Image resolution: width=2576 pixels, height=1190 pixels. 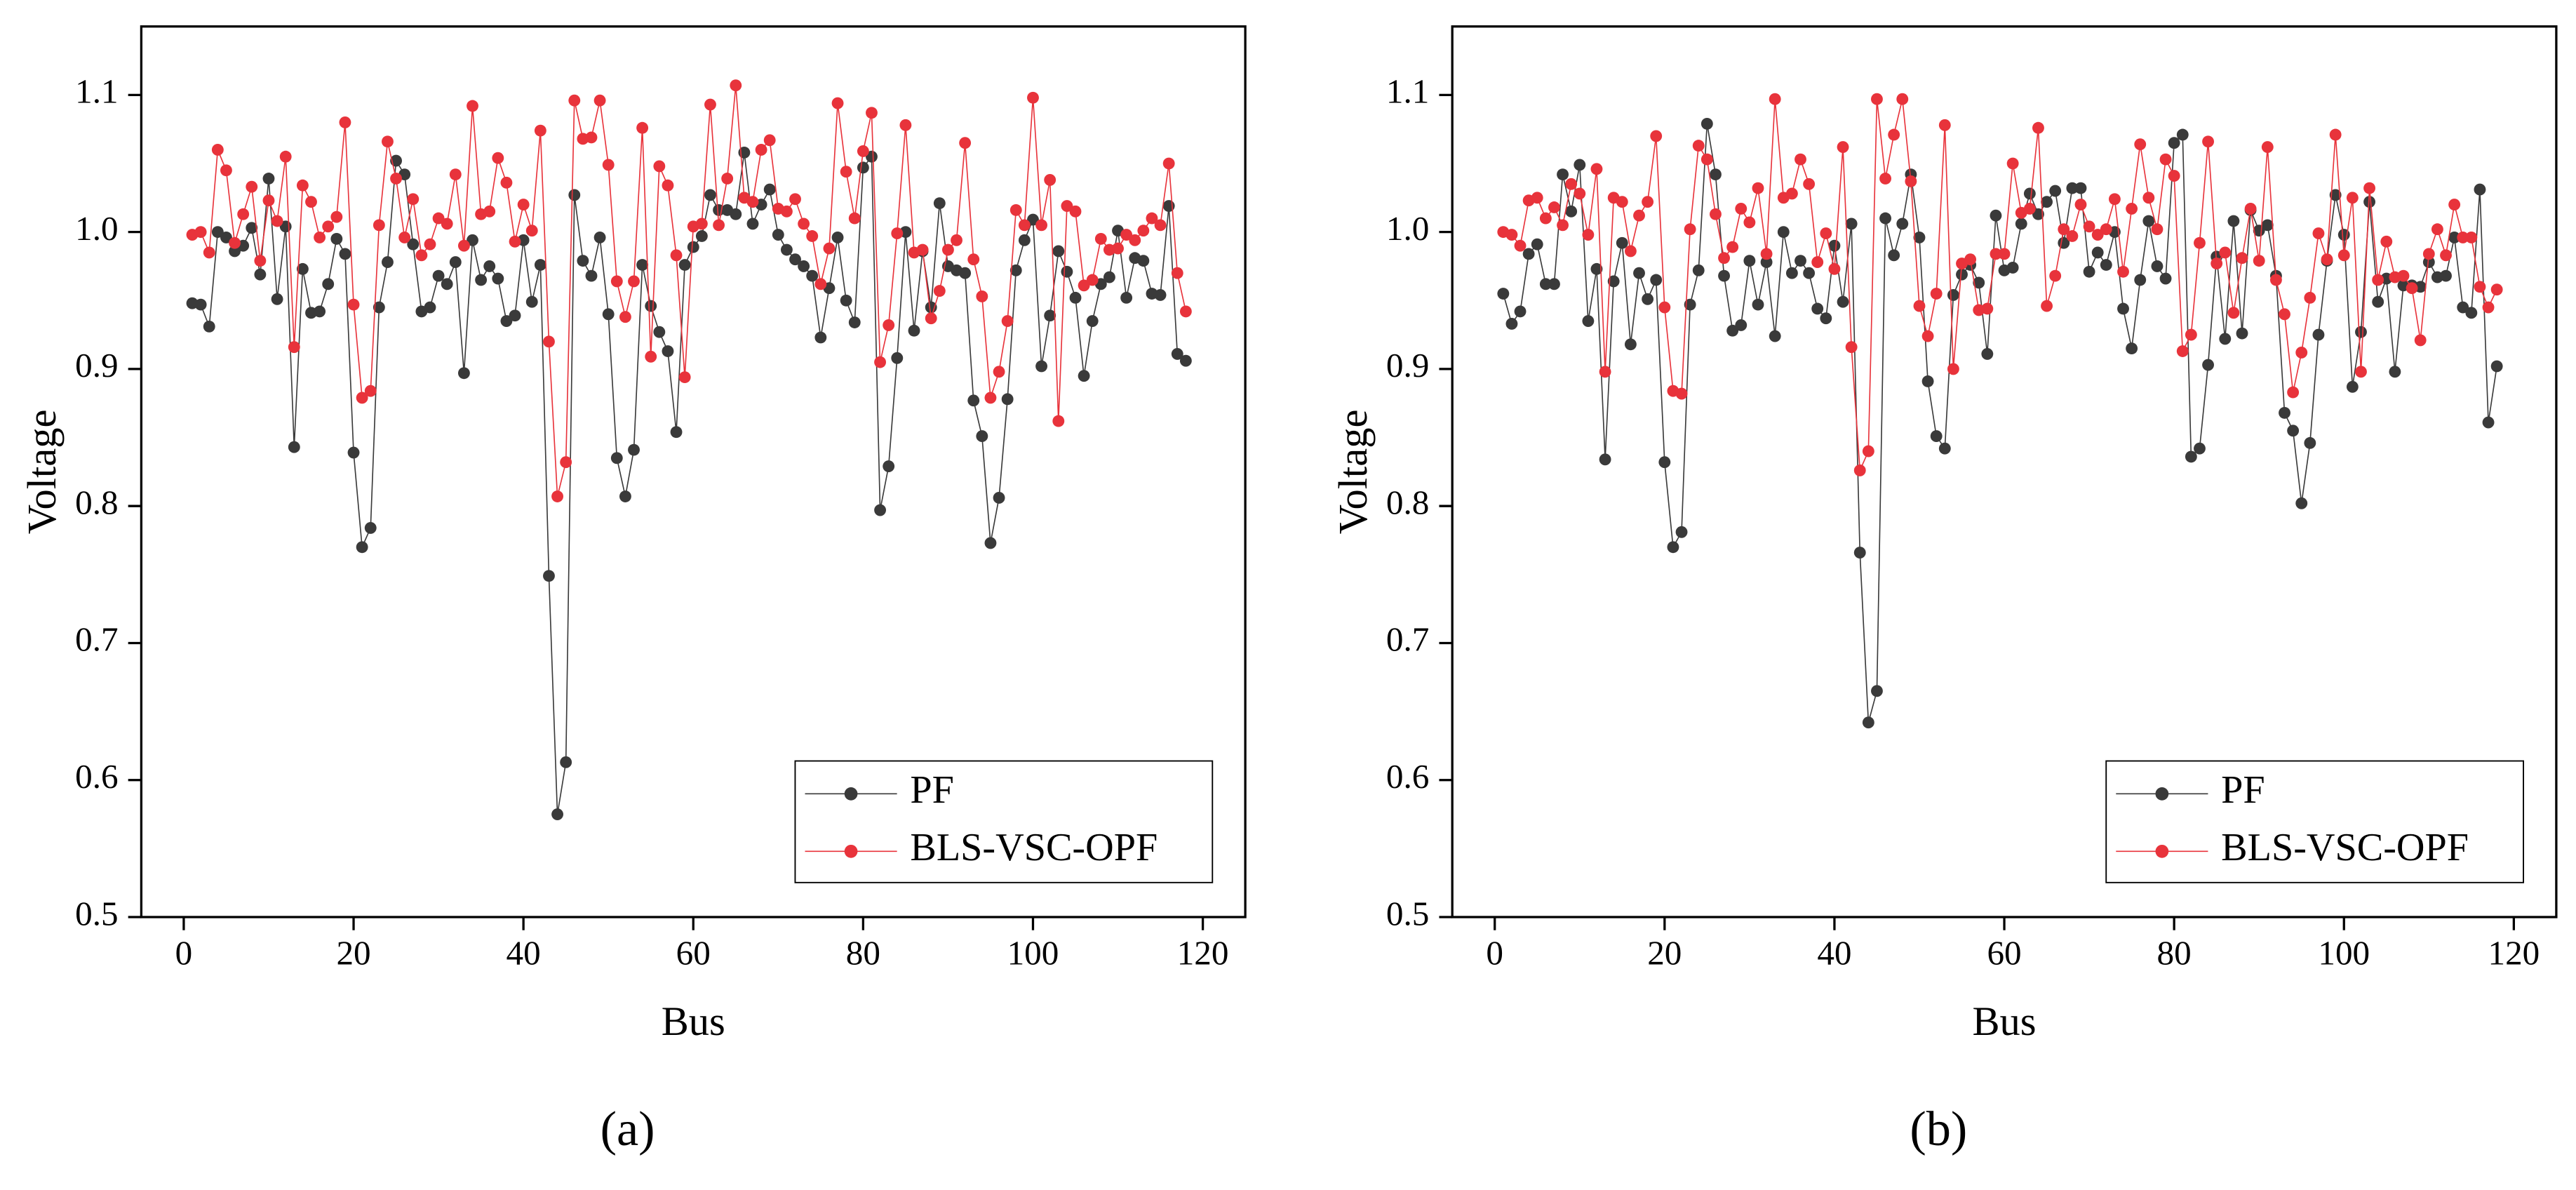 What do you see at coordinates (2004, 1021) in the screenshot?
I see `x-axis-label: Bus` at bounding box center [2004, 1021].